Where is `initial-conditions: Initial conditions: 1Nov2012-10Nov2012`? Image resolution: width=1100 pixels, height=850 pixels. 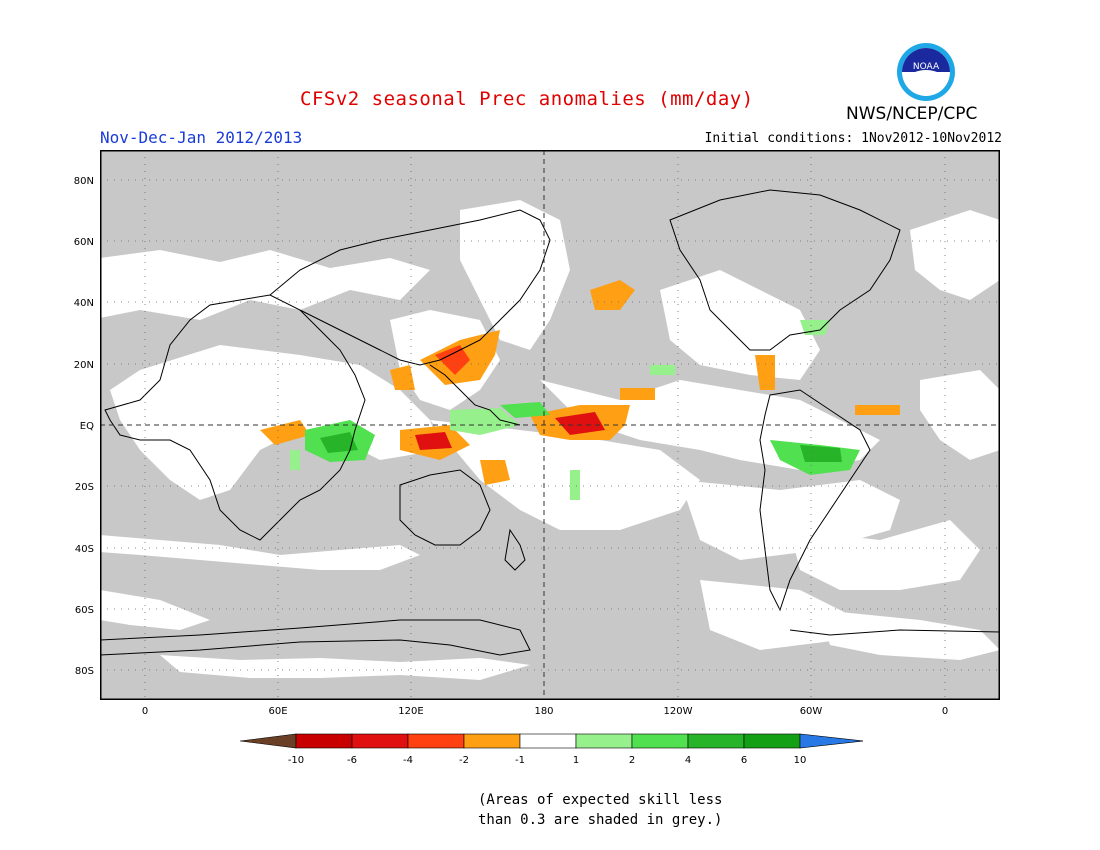 initial-conditions: Initial conditions: 1Nov2012-10Nov2012 is located at coordinates (853, 138).